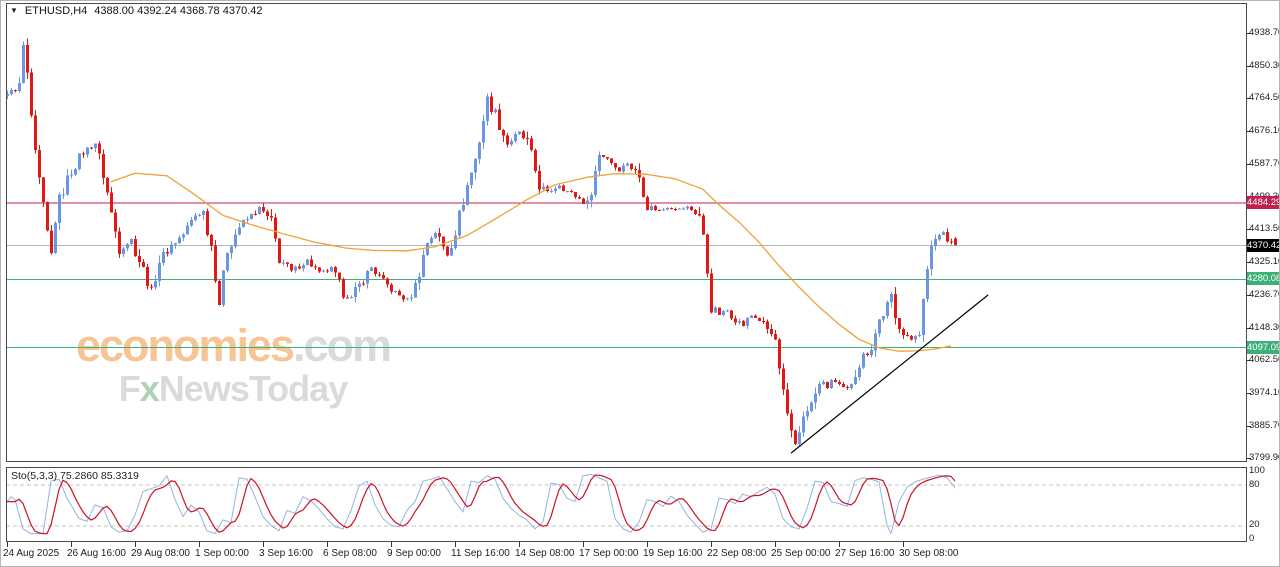 This screenshot has width=1280, height=567. What do you see at coordinates (178, 11) in the screenshot?
I see `quote-ohlc-values: 4388.00 4392.24 4368.78 4370.42` at bounding box center [178, 11].